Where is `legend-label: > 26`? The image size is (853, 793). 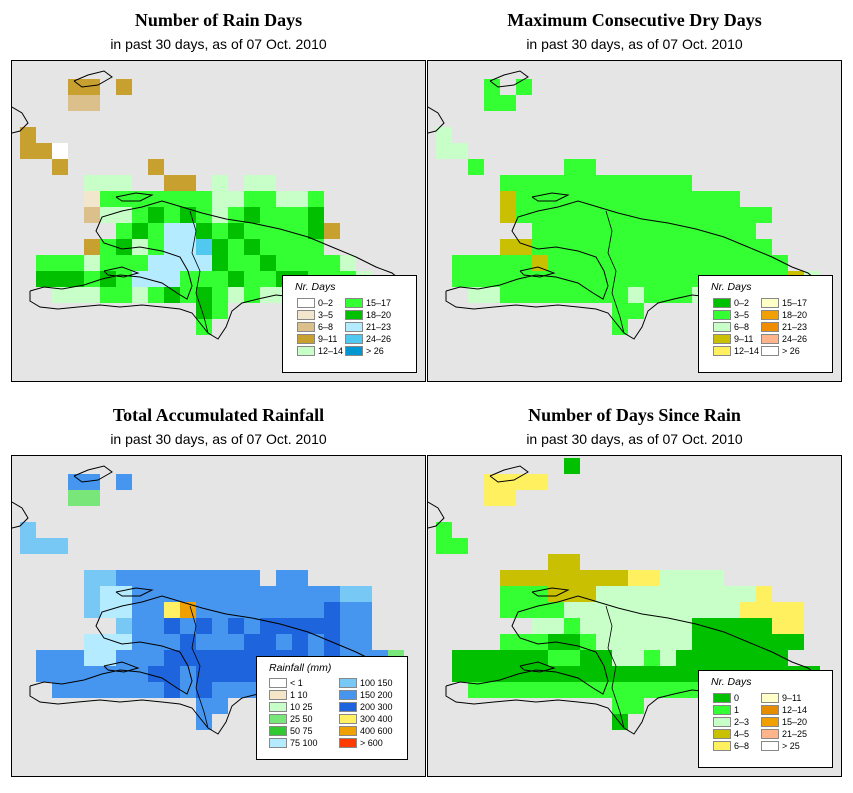
legend-label: > 26 is located at coordinates (791, 351).